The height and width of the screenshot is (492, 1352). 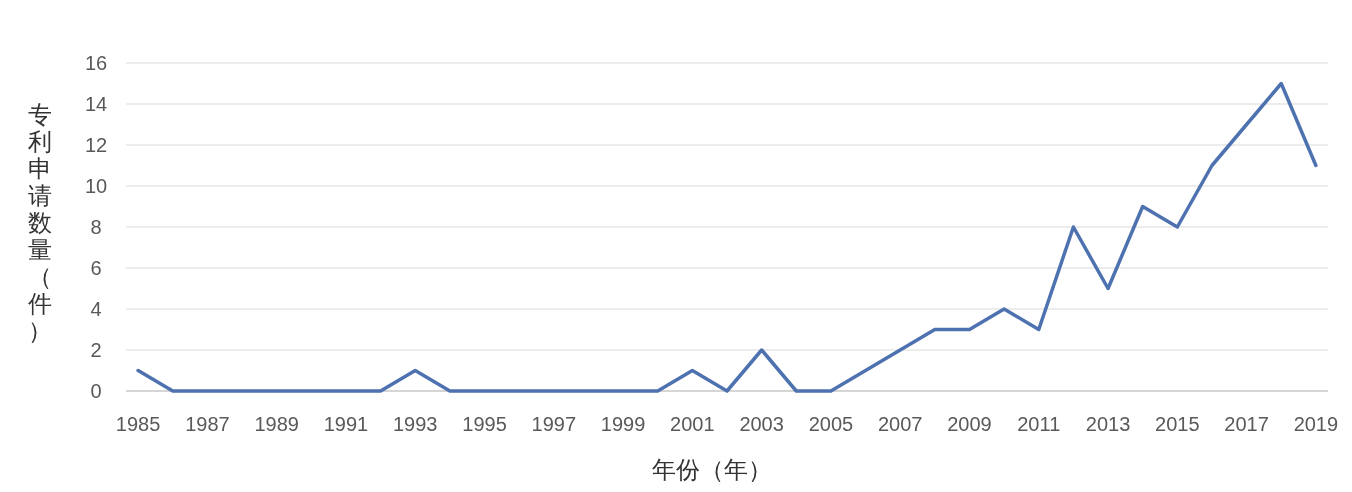 What do you see at coordinates (40, 222) in the screenshot?
I see `text: 专利申请数量（件）` at bounding box center [40, 222].